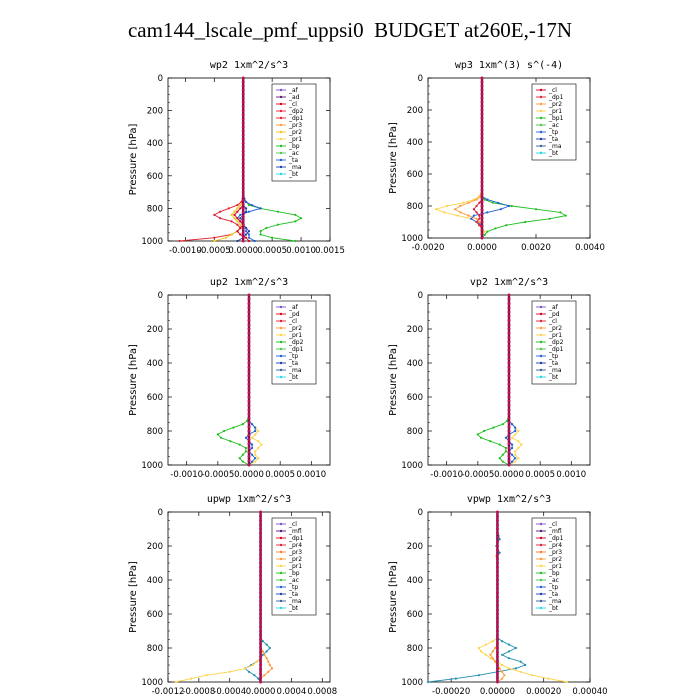 The height and width of the screenshot is (700, 700). I want to click on series-line, so click(515, 380).